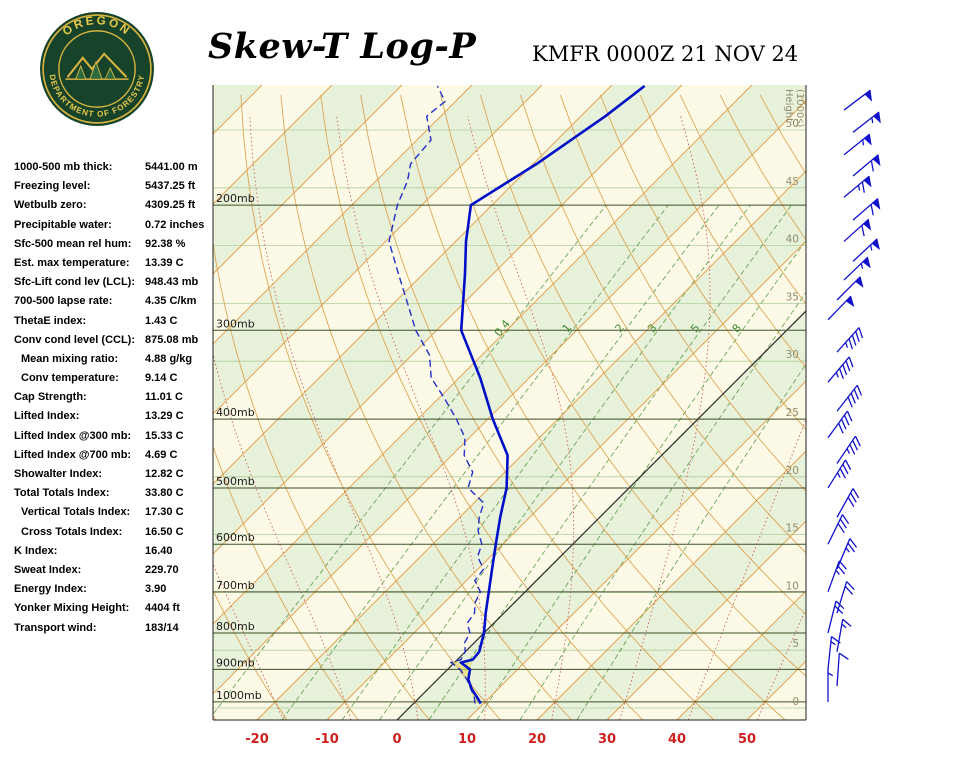 The height and width of the screenshot is (768, 960). Describe the element at coordinates (396, 739) in the screenshot. I see `temp-axis-label: 0` at that location.